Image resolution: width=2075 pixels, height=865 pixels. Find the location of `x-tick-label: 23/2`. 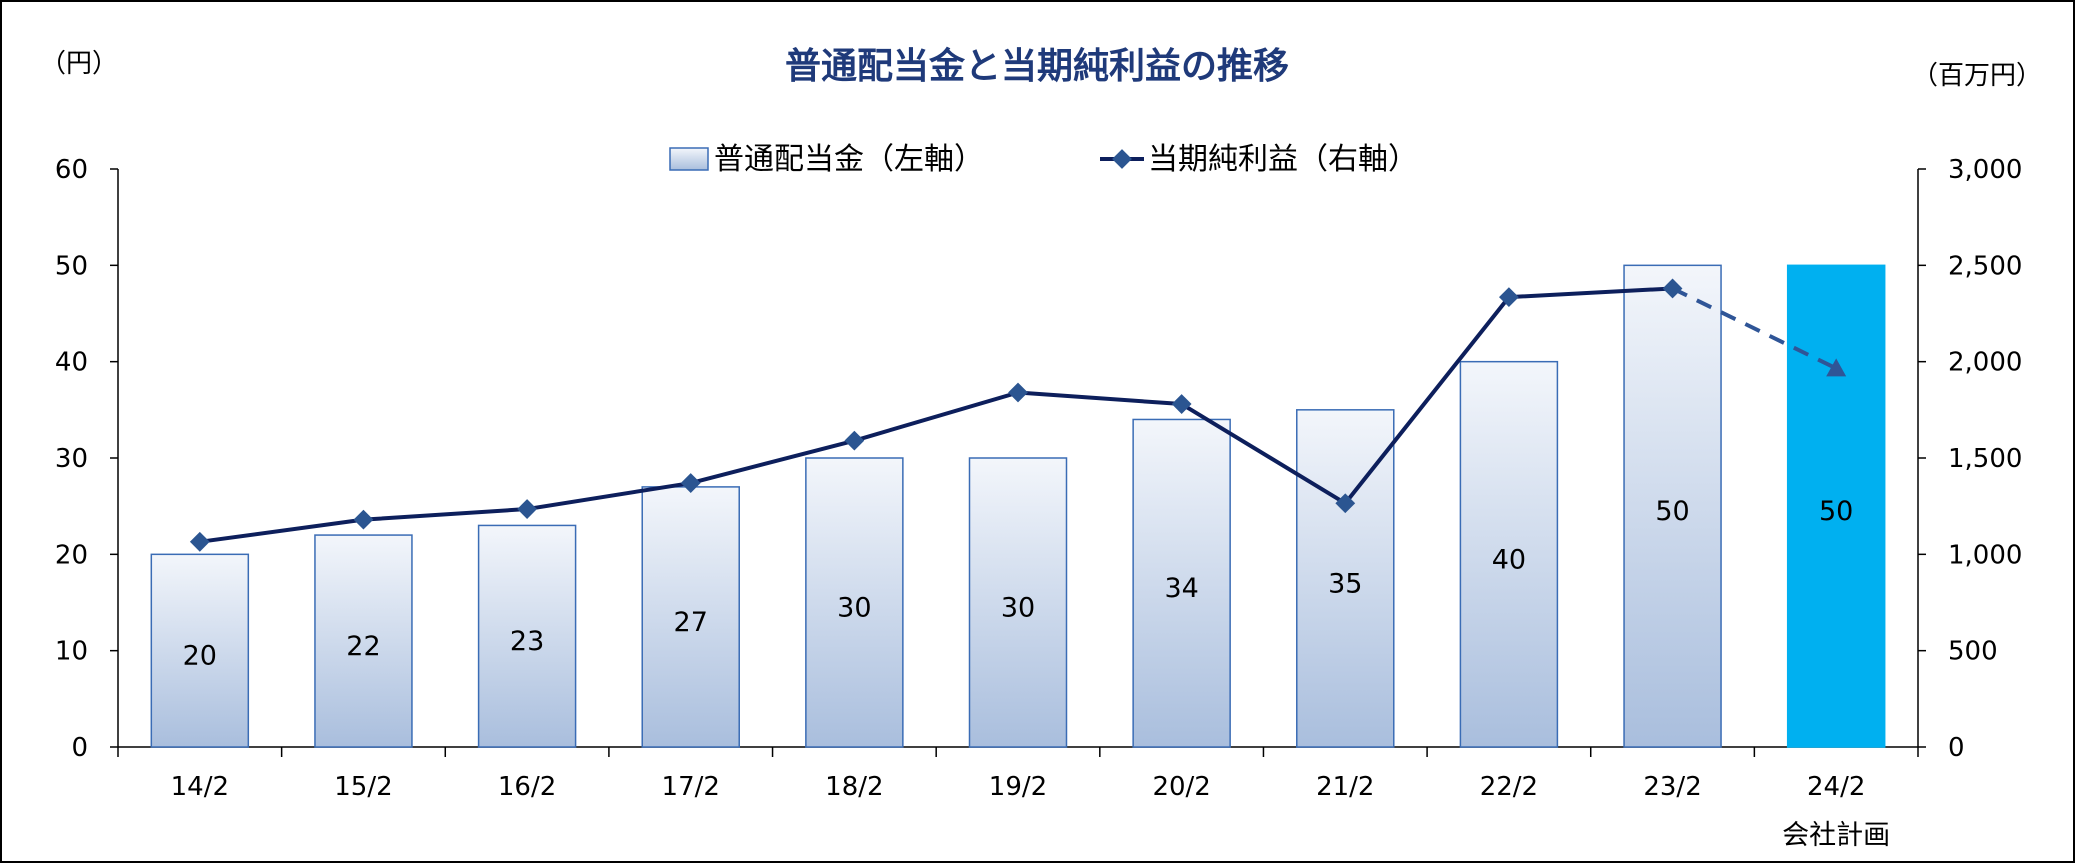

x-tick-label: 23/2 is located at coordinates (1672, 787).